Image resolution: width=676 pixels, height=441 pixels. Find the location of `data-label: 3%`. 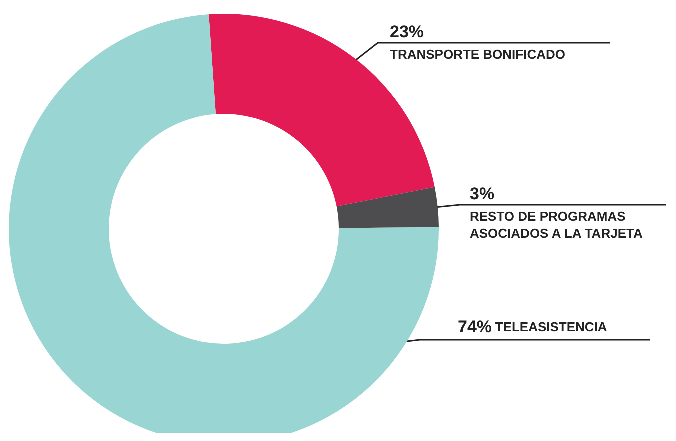

data-label: 3% is located at coordinates (482, 194).